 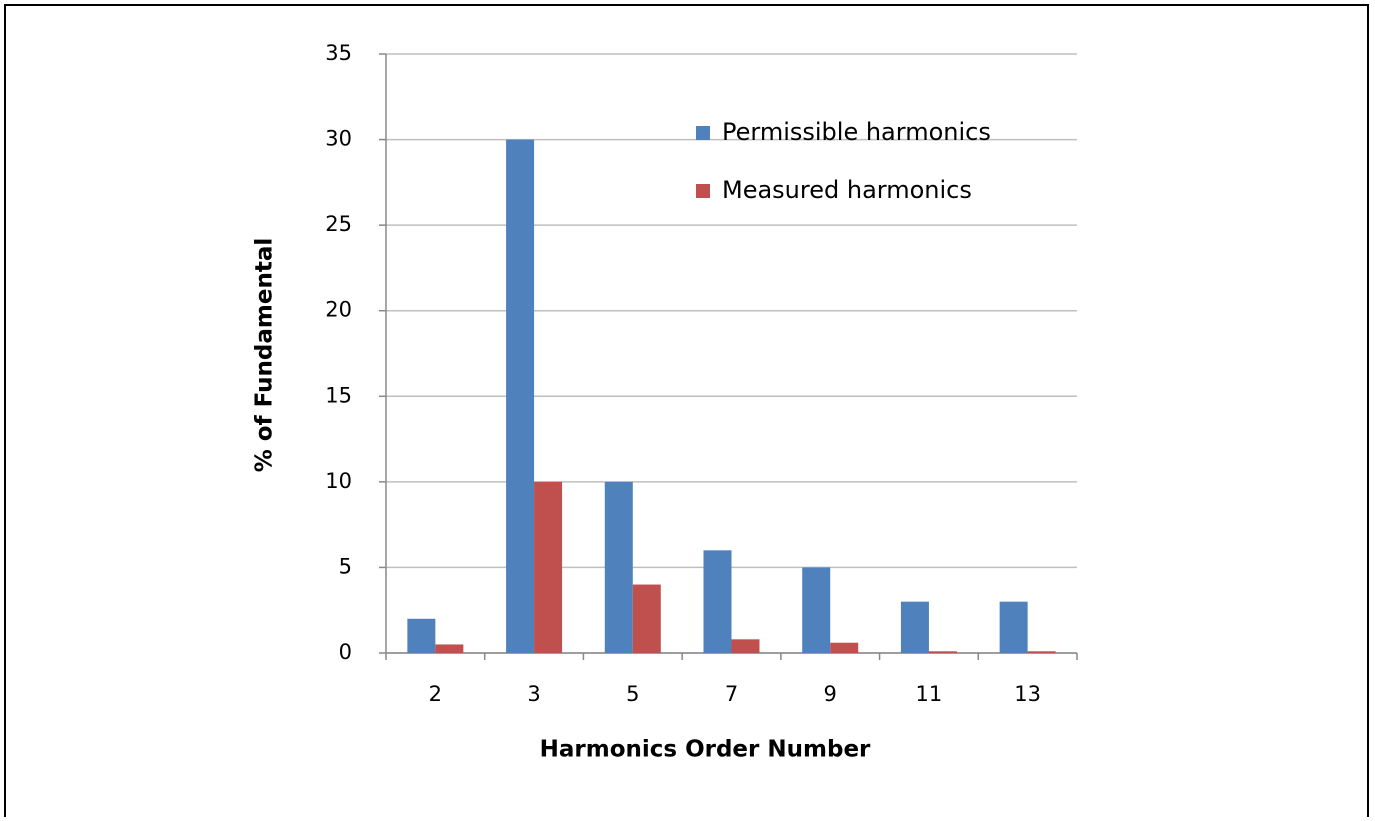 I want to click on x-tick-label: 11, so click(x=929, y=694).